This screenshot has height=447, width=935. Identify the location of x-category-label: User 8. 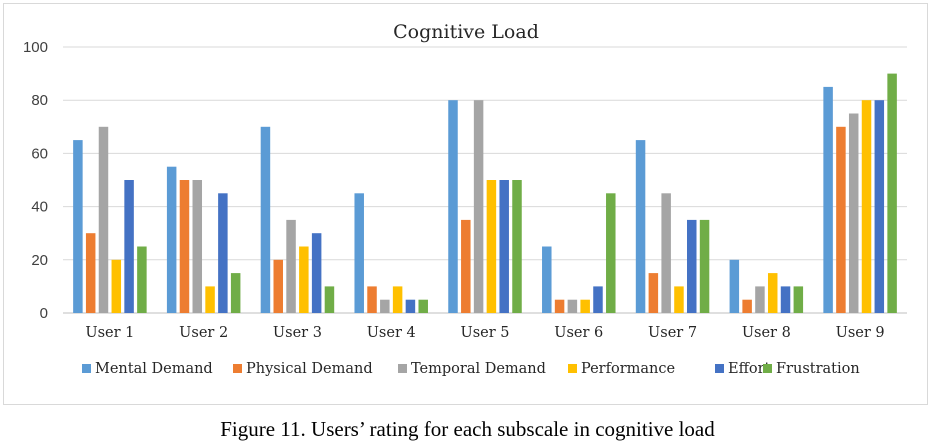
(766, 333).